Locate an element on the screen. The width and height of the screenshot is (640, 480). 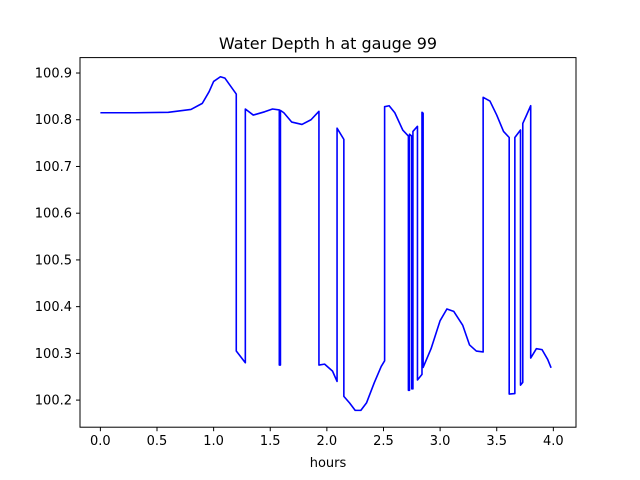
x-tick-label: 0.0 is located at coordinates (100, 441).